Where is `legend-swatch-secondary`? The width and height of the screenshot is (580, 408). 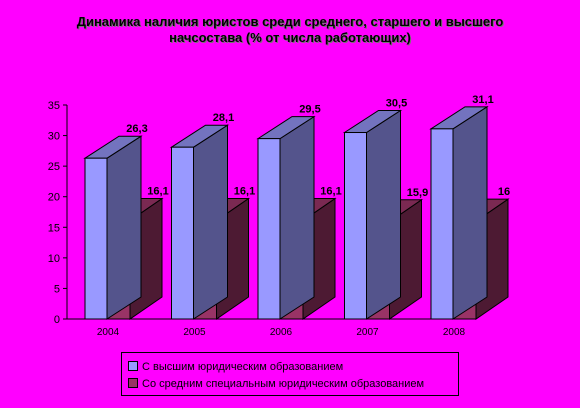 legend-swatch-secondary is located at coordinates (133, 383).